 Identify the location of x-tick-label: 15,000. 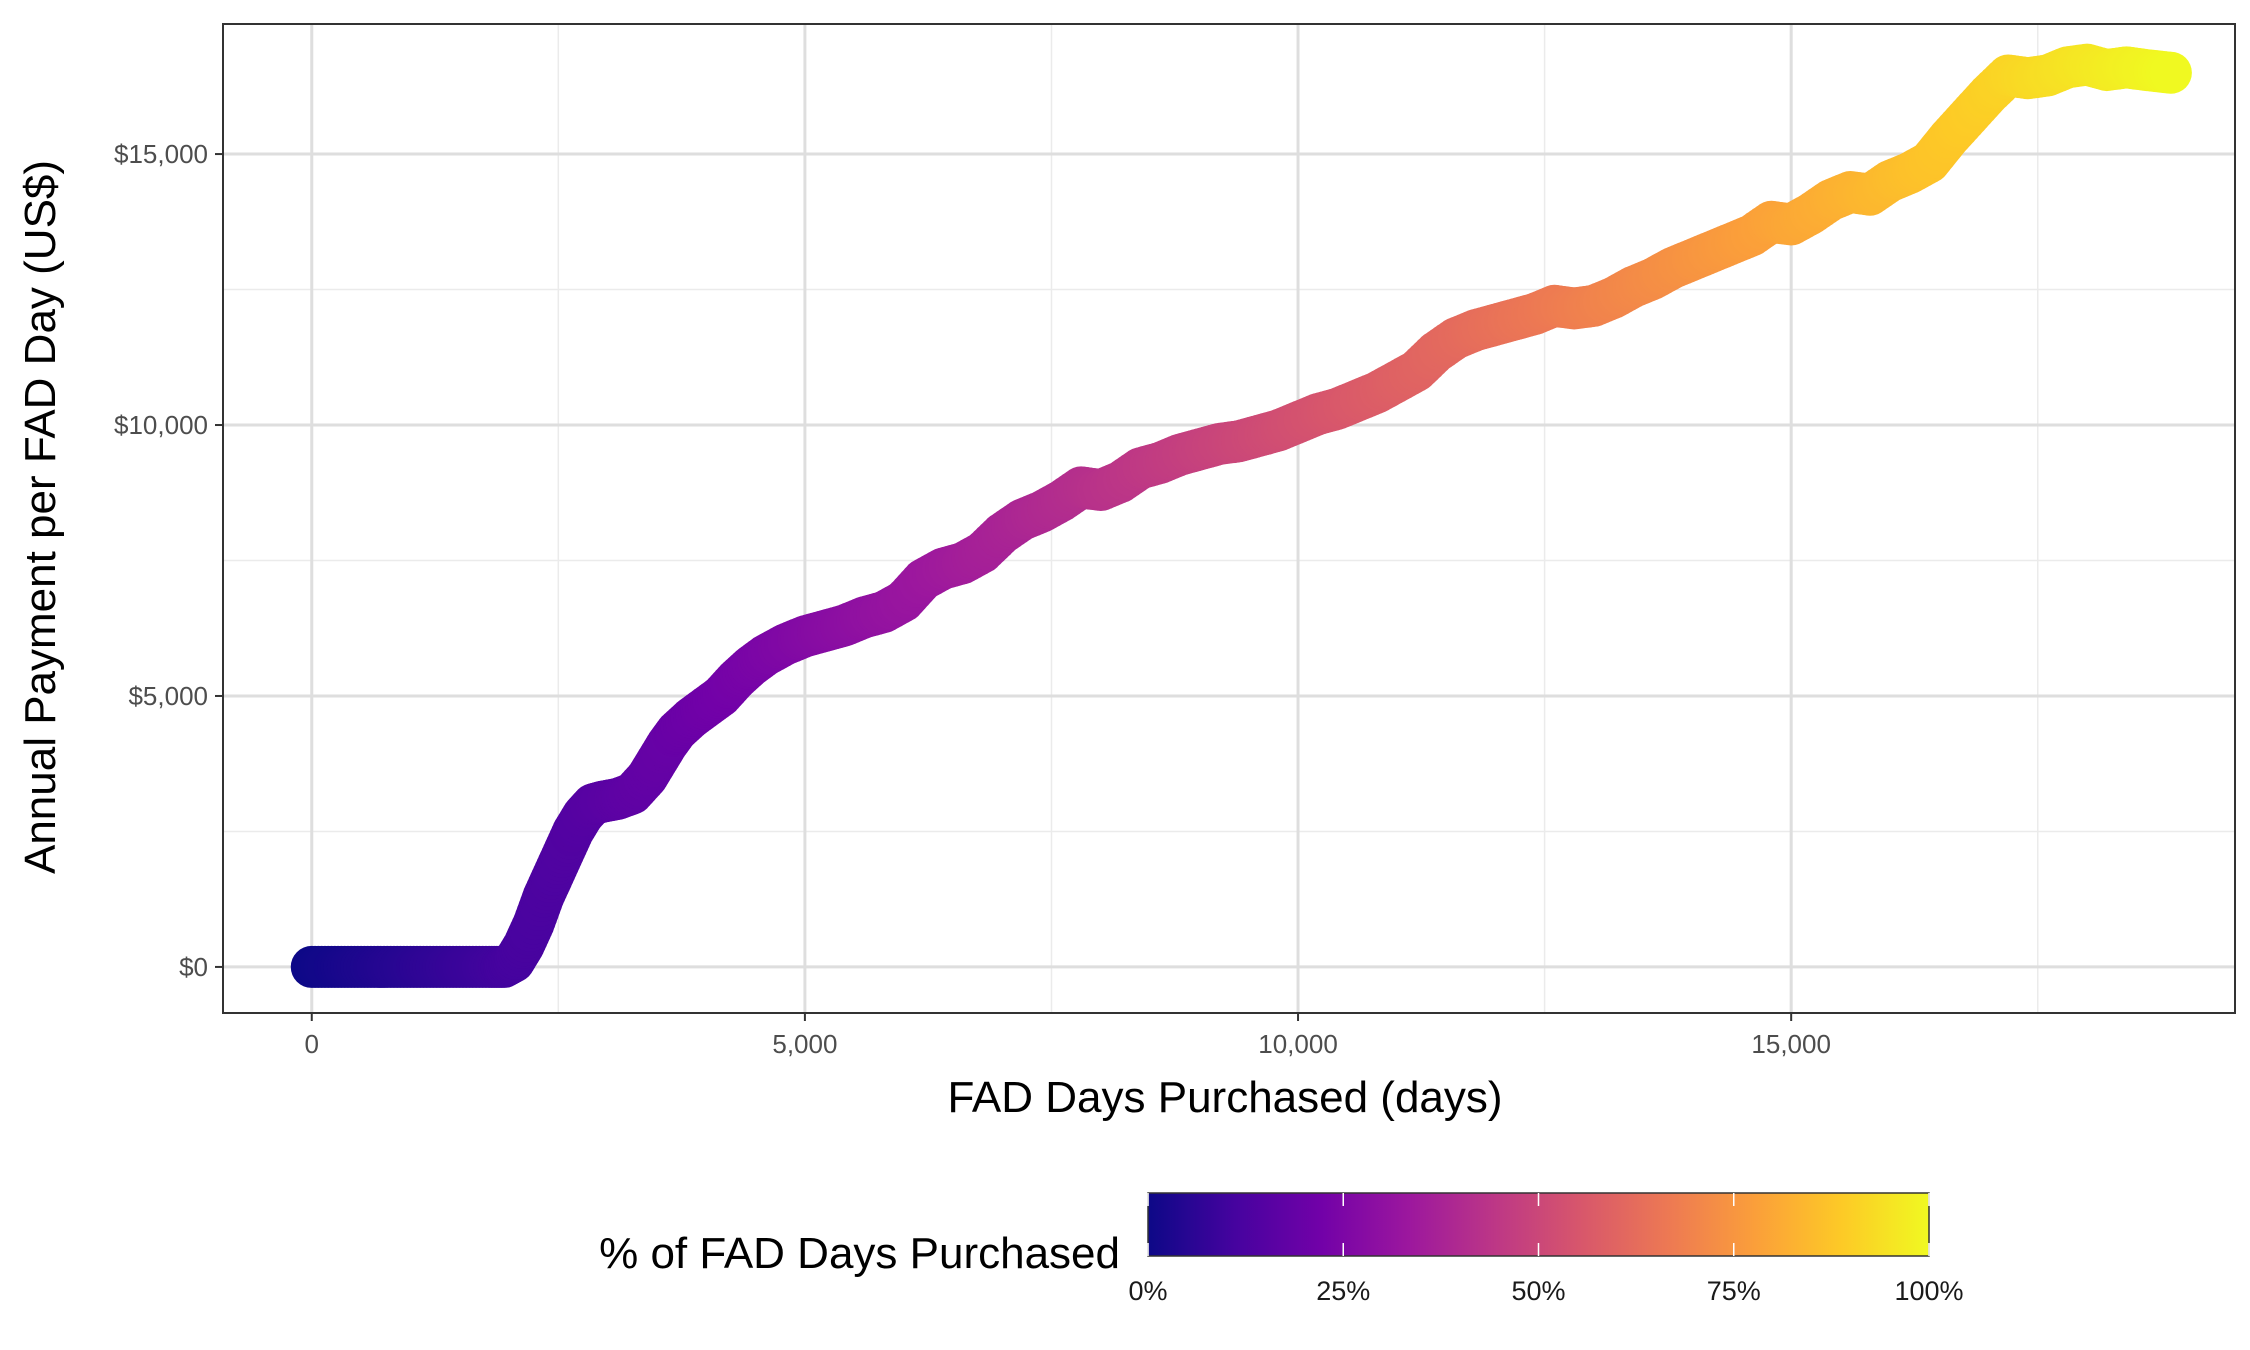
(1791, 1044).